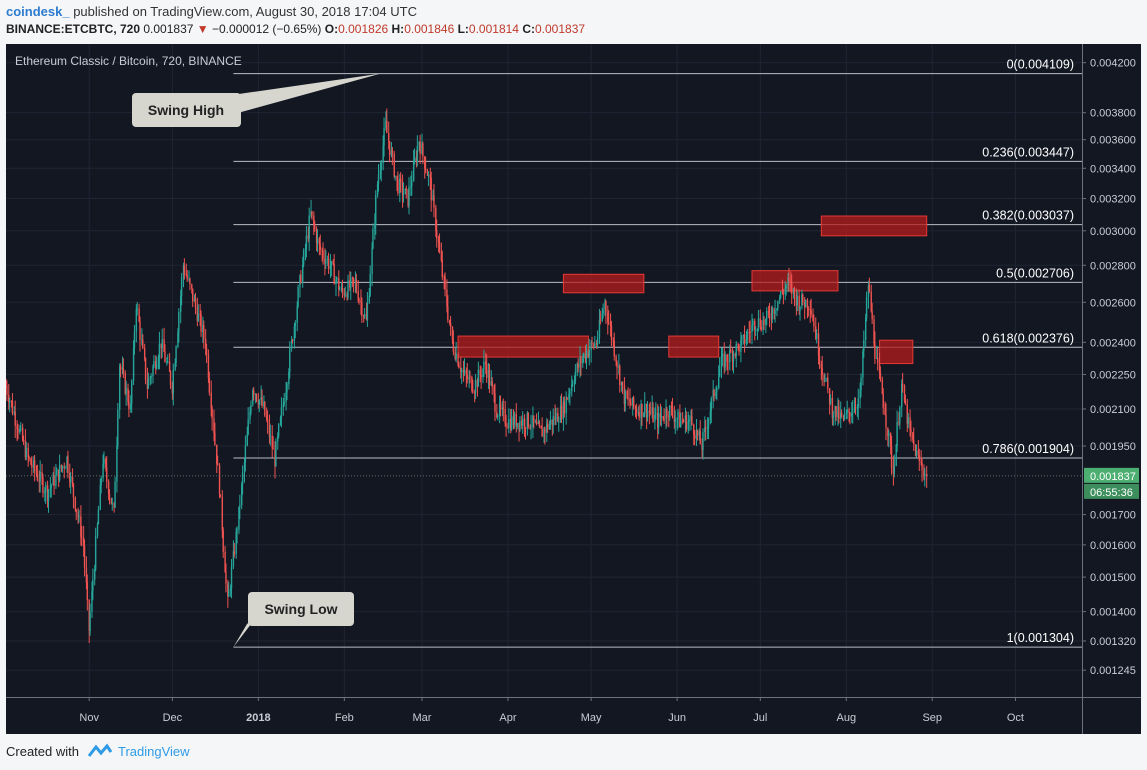  What do you see at coordinates (1113, 266) in the screenshot?
I see `y-tick-label: 0.002800` at bounding box center [1113, 266].